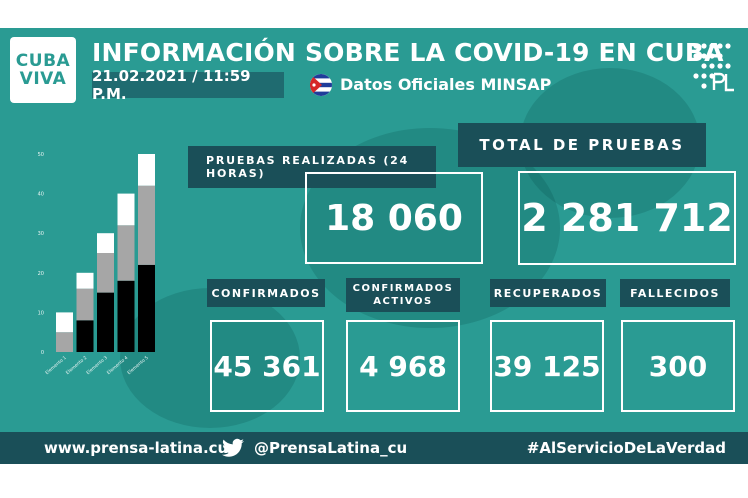 The height and width of the screenshot is (498, 748). Describe the element at coordinates (42, 353) in the screenshot. I see `y-tick-label: 0` at that location.